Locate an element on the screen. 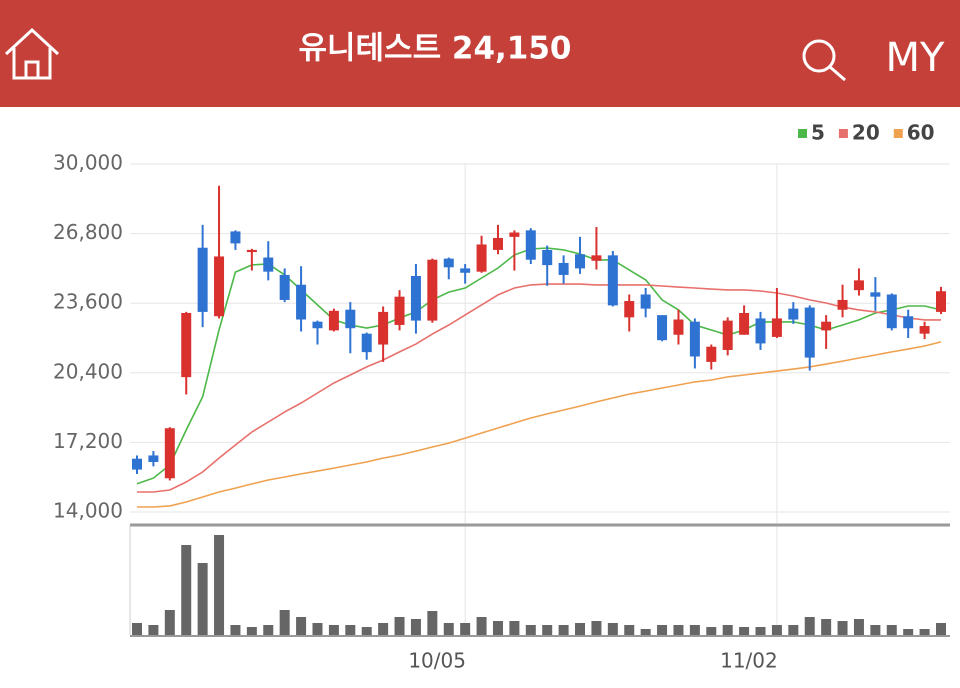 This screenshot has height=688, width=960. y-tick-label: 20,400 is located at coordinates (88, 371).